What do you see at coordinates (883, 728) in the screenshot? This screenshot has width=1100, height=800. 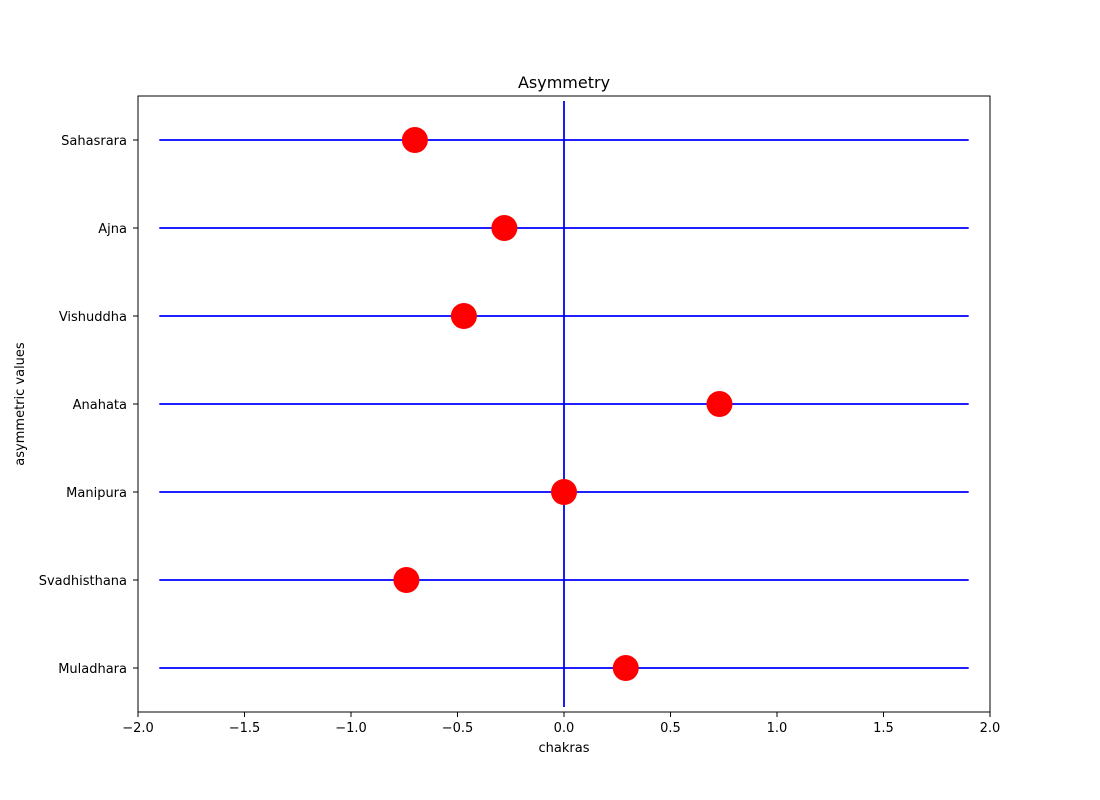 I see `x-tick-label: 1.5` at bounding box center [883, 728].